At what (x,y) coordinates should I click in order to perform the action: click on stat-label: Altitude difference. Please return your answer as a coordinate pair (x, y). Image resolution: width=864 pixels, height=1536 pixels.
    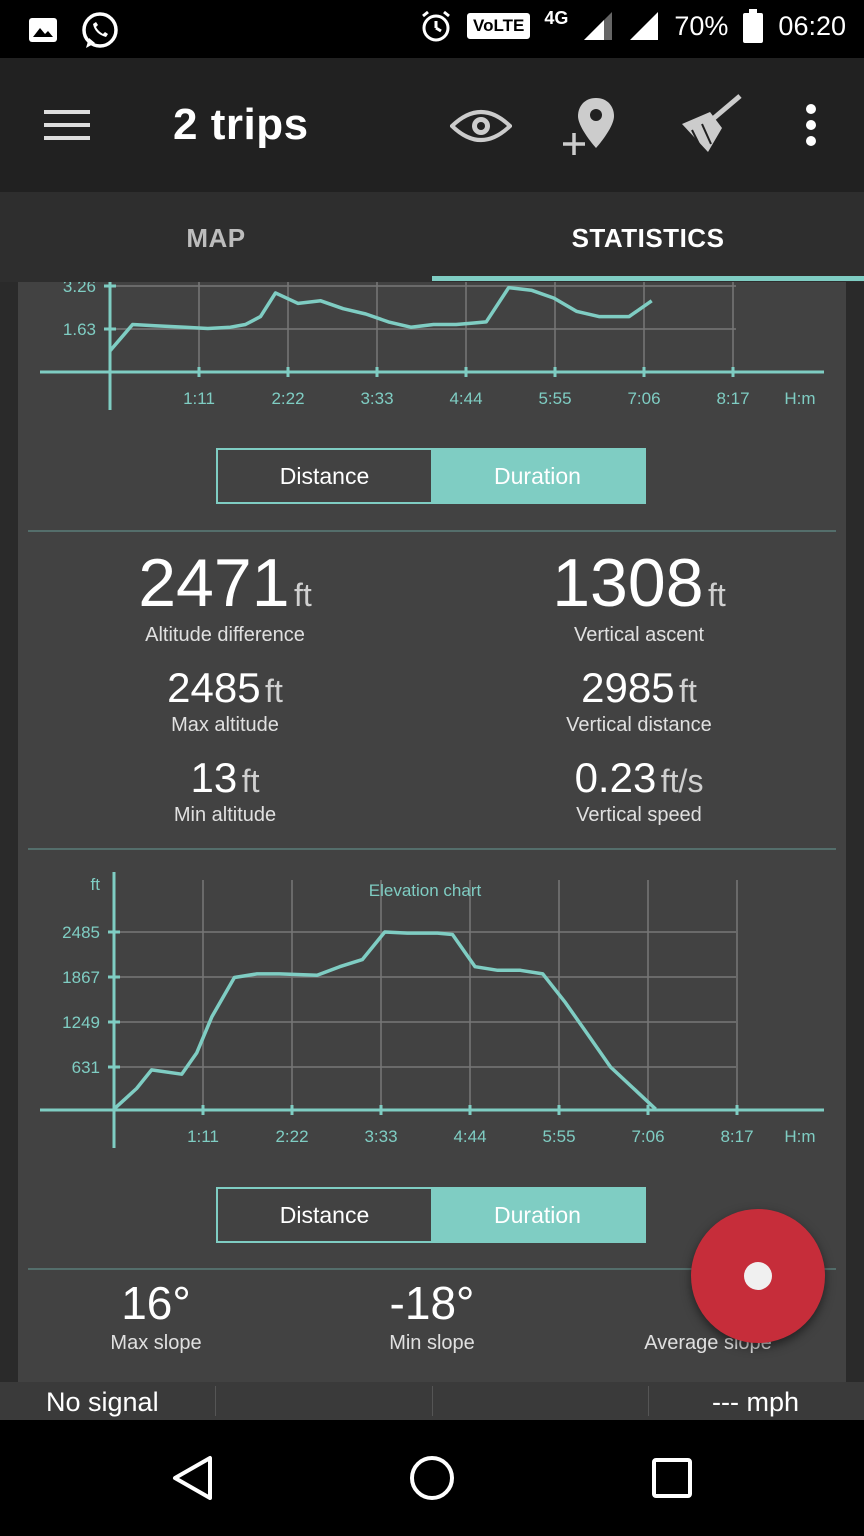
    Looking at the image, I should click on (225, 635).